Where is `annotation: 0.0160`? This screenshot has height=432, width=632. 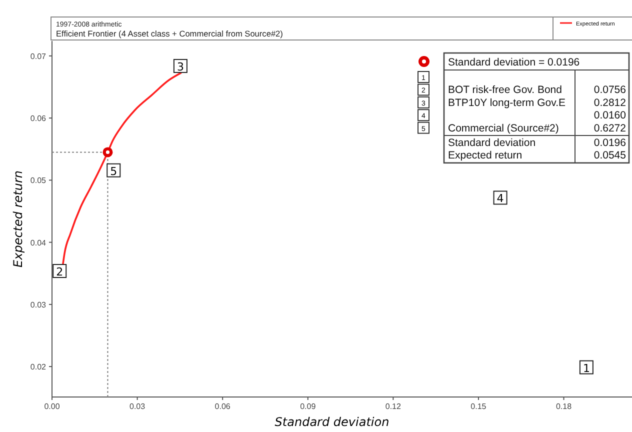 annotation: 0.0160 is located at coordinates (610, 116).